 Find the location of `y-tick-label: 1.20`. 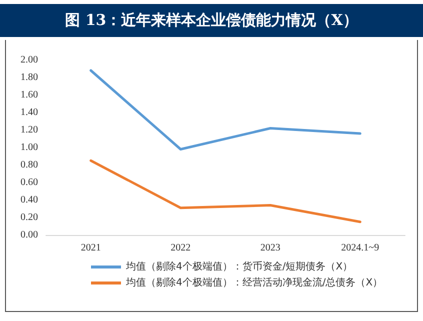

y-tick-label: 1.20 is located at coordinates (29, 130).